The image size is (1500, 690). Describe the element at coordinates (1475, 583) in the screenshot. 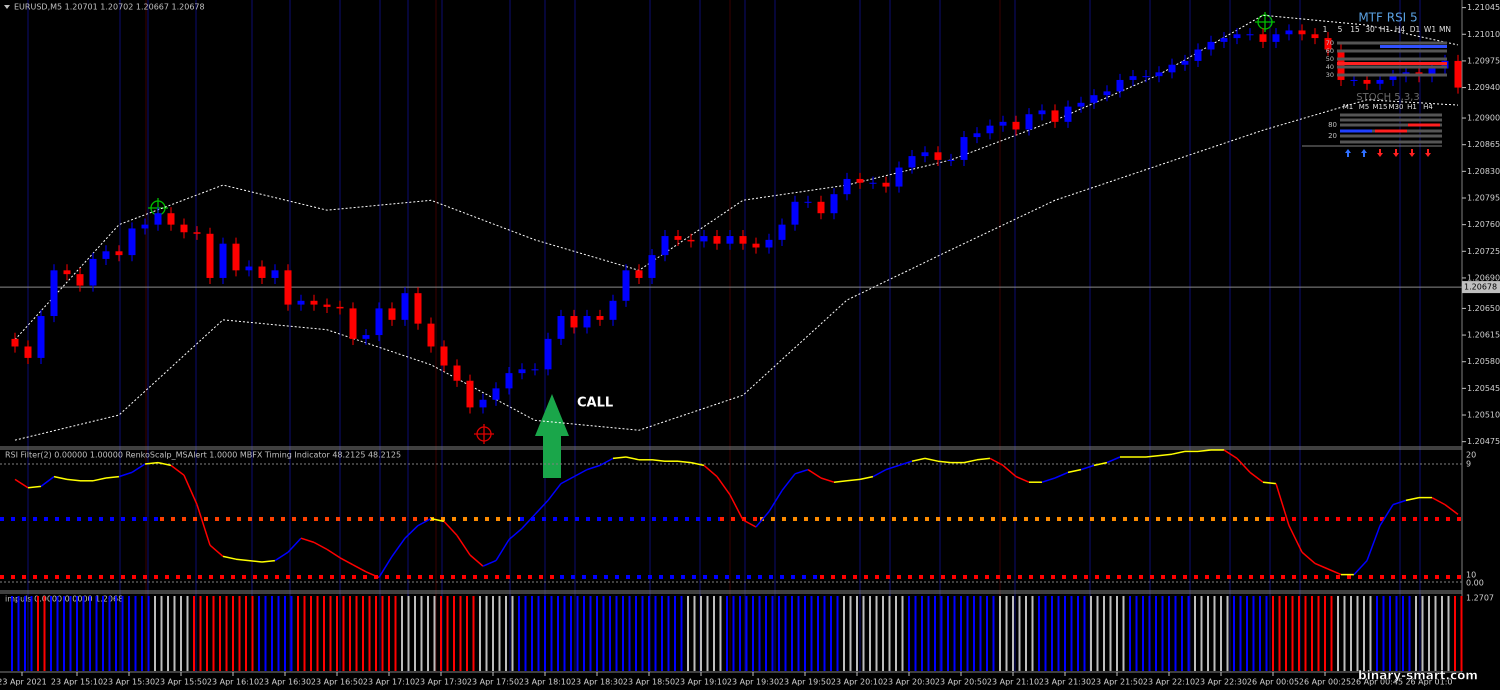

I see `oscillator-axis-label: 0.00` at that location.